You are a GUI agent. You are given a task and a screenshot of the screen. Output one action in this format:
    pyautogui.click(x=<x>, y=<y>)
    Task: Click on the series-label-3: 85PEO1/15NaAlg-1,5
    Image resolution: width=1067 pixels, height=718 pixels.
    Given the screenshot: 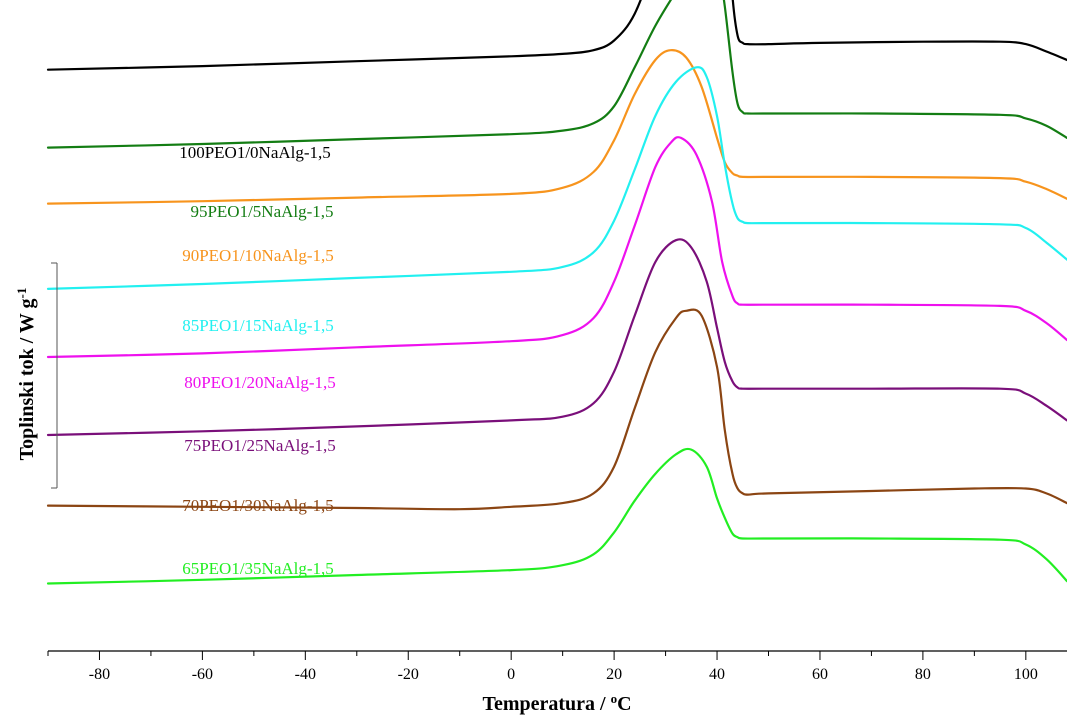 What is the action you would take?
    pyautogui.click(x=258, y=325)
    